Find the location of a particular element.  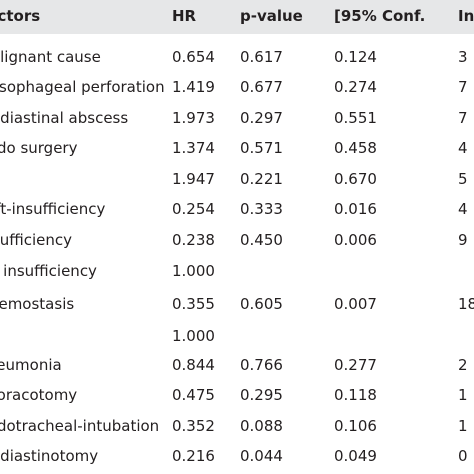

p-value-cell: 0.450 is located at coordinates (261, 240).